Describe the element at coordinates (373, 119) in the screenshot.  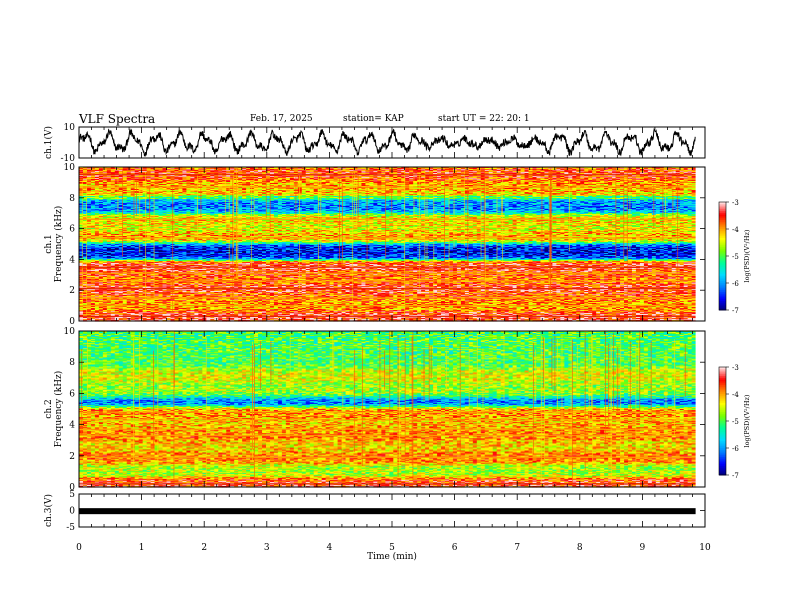
I see `station-label: station= KAP` at that location.